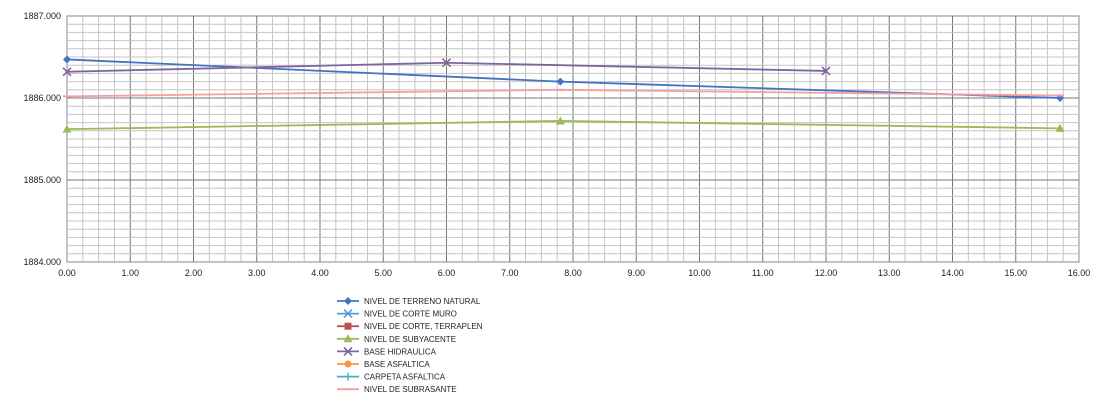 The image size is (1099, 399). Describe the element at coordinates (194, 273) in the screenshot. I see `x-tick-label: 2.00` at that location.